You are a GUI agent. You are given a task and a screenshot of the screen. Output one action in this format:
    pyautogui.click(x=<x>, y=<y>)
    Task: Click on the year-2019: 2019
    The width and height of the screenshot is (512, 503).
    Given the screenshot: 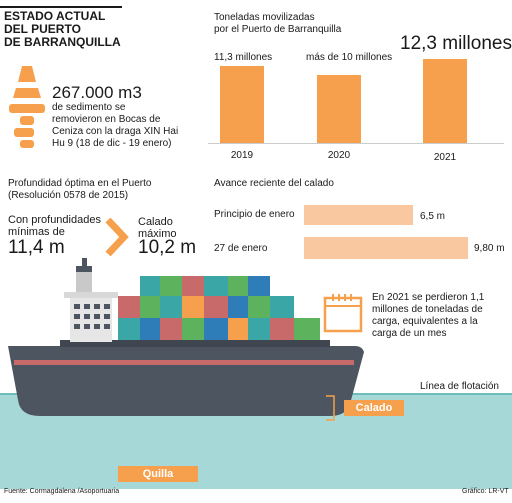 What is the action you would take?
    pyautogui.click(x=242, y=155)
    